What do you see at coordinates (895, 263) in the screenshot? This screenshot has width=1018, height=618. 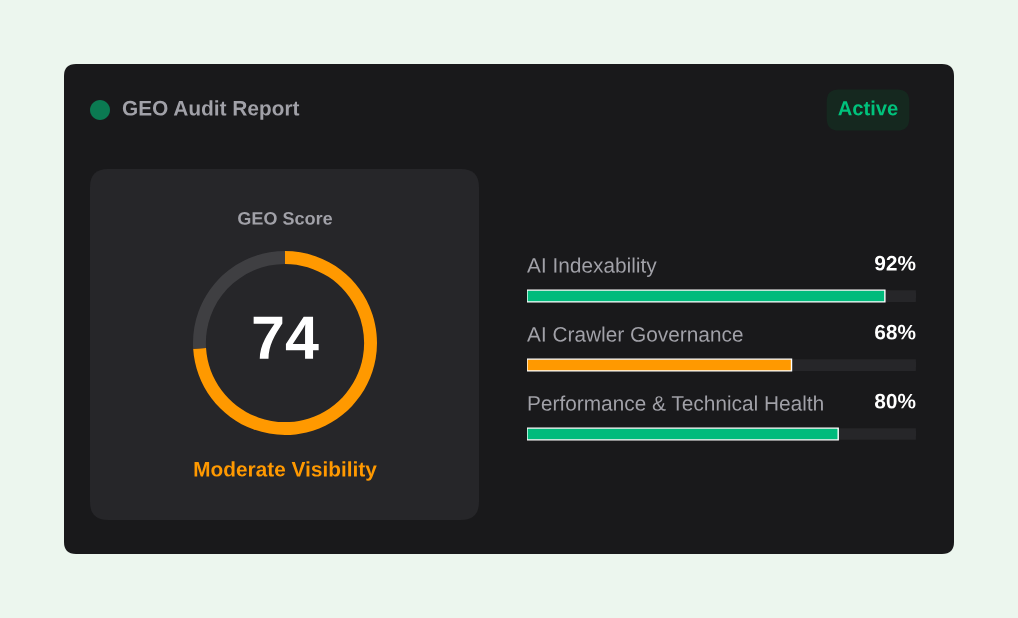 I see `data-label: 92%` at bounding box center [895, 263].